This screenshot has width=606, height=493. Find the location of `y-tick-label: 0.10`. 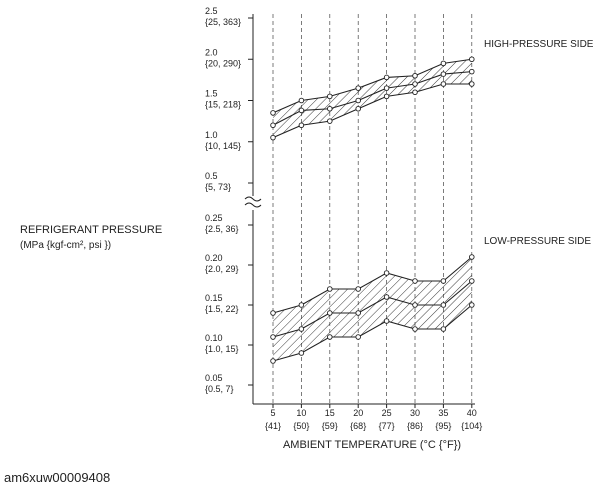

y-tick-label: 0.10 is located at coordinates (214, 338).